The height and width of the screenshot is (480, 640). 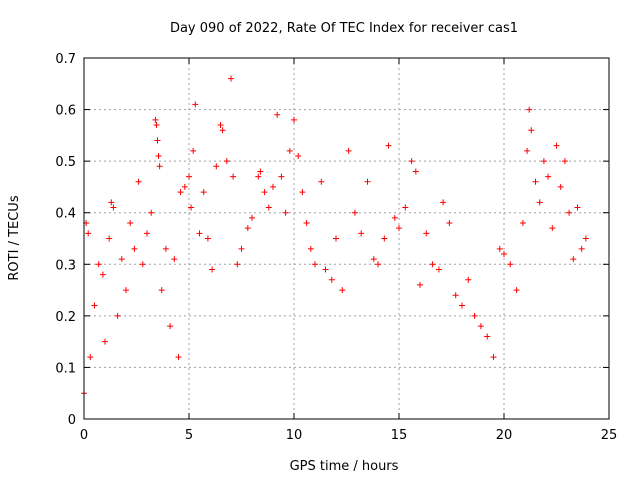 What do you see at coordinates (65, 162) in the screenshot?
I see `y-tick-label: 0.5` at bounding box center [65, 162].